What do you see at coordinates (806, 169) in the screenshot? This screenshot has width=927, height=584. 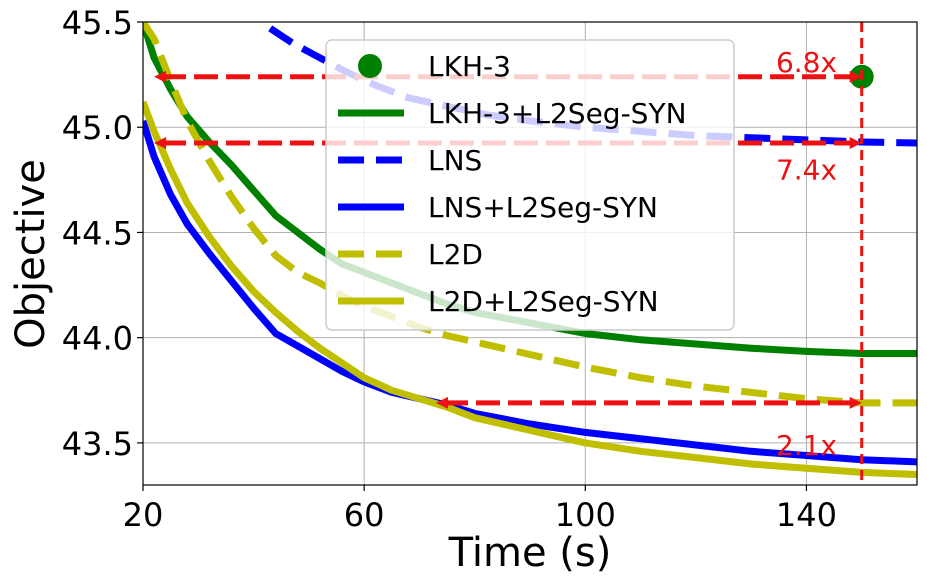 I see `speedup-label: 7.4x` at bounding box center [806, 169].